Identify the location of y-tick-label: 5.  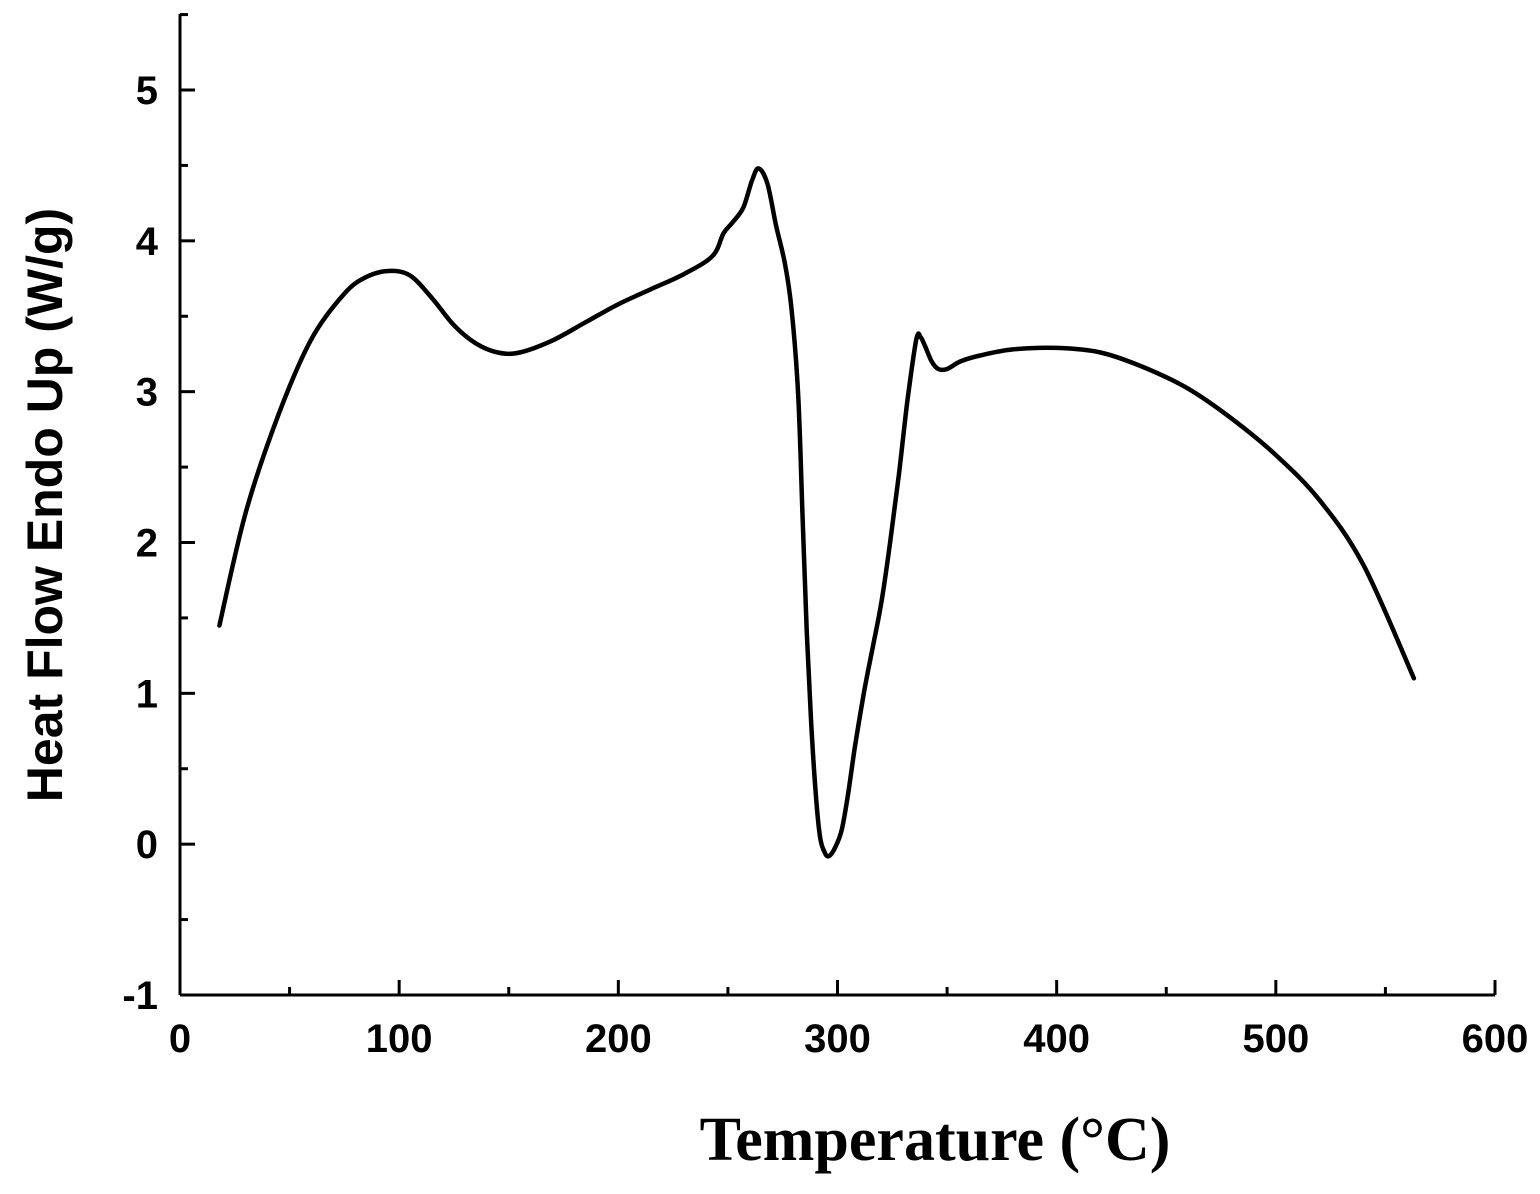
(147, 91).